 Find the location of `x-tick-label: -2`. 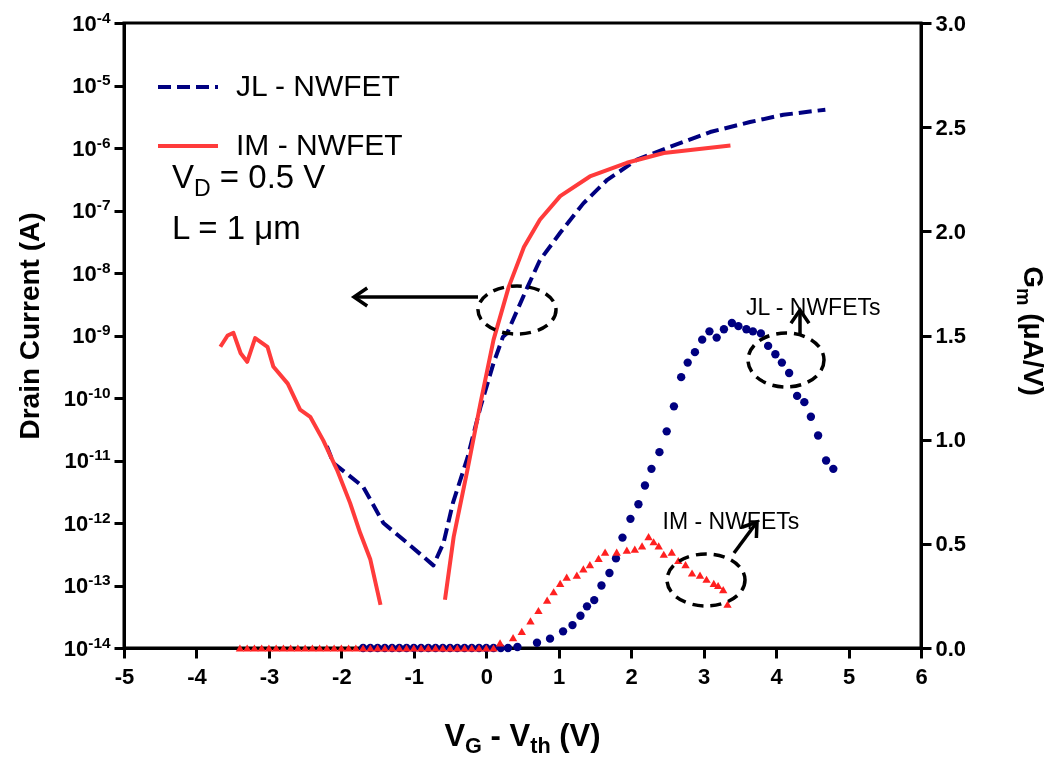

x-tick-label: -2 is located at coordinates (342, 676).